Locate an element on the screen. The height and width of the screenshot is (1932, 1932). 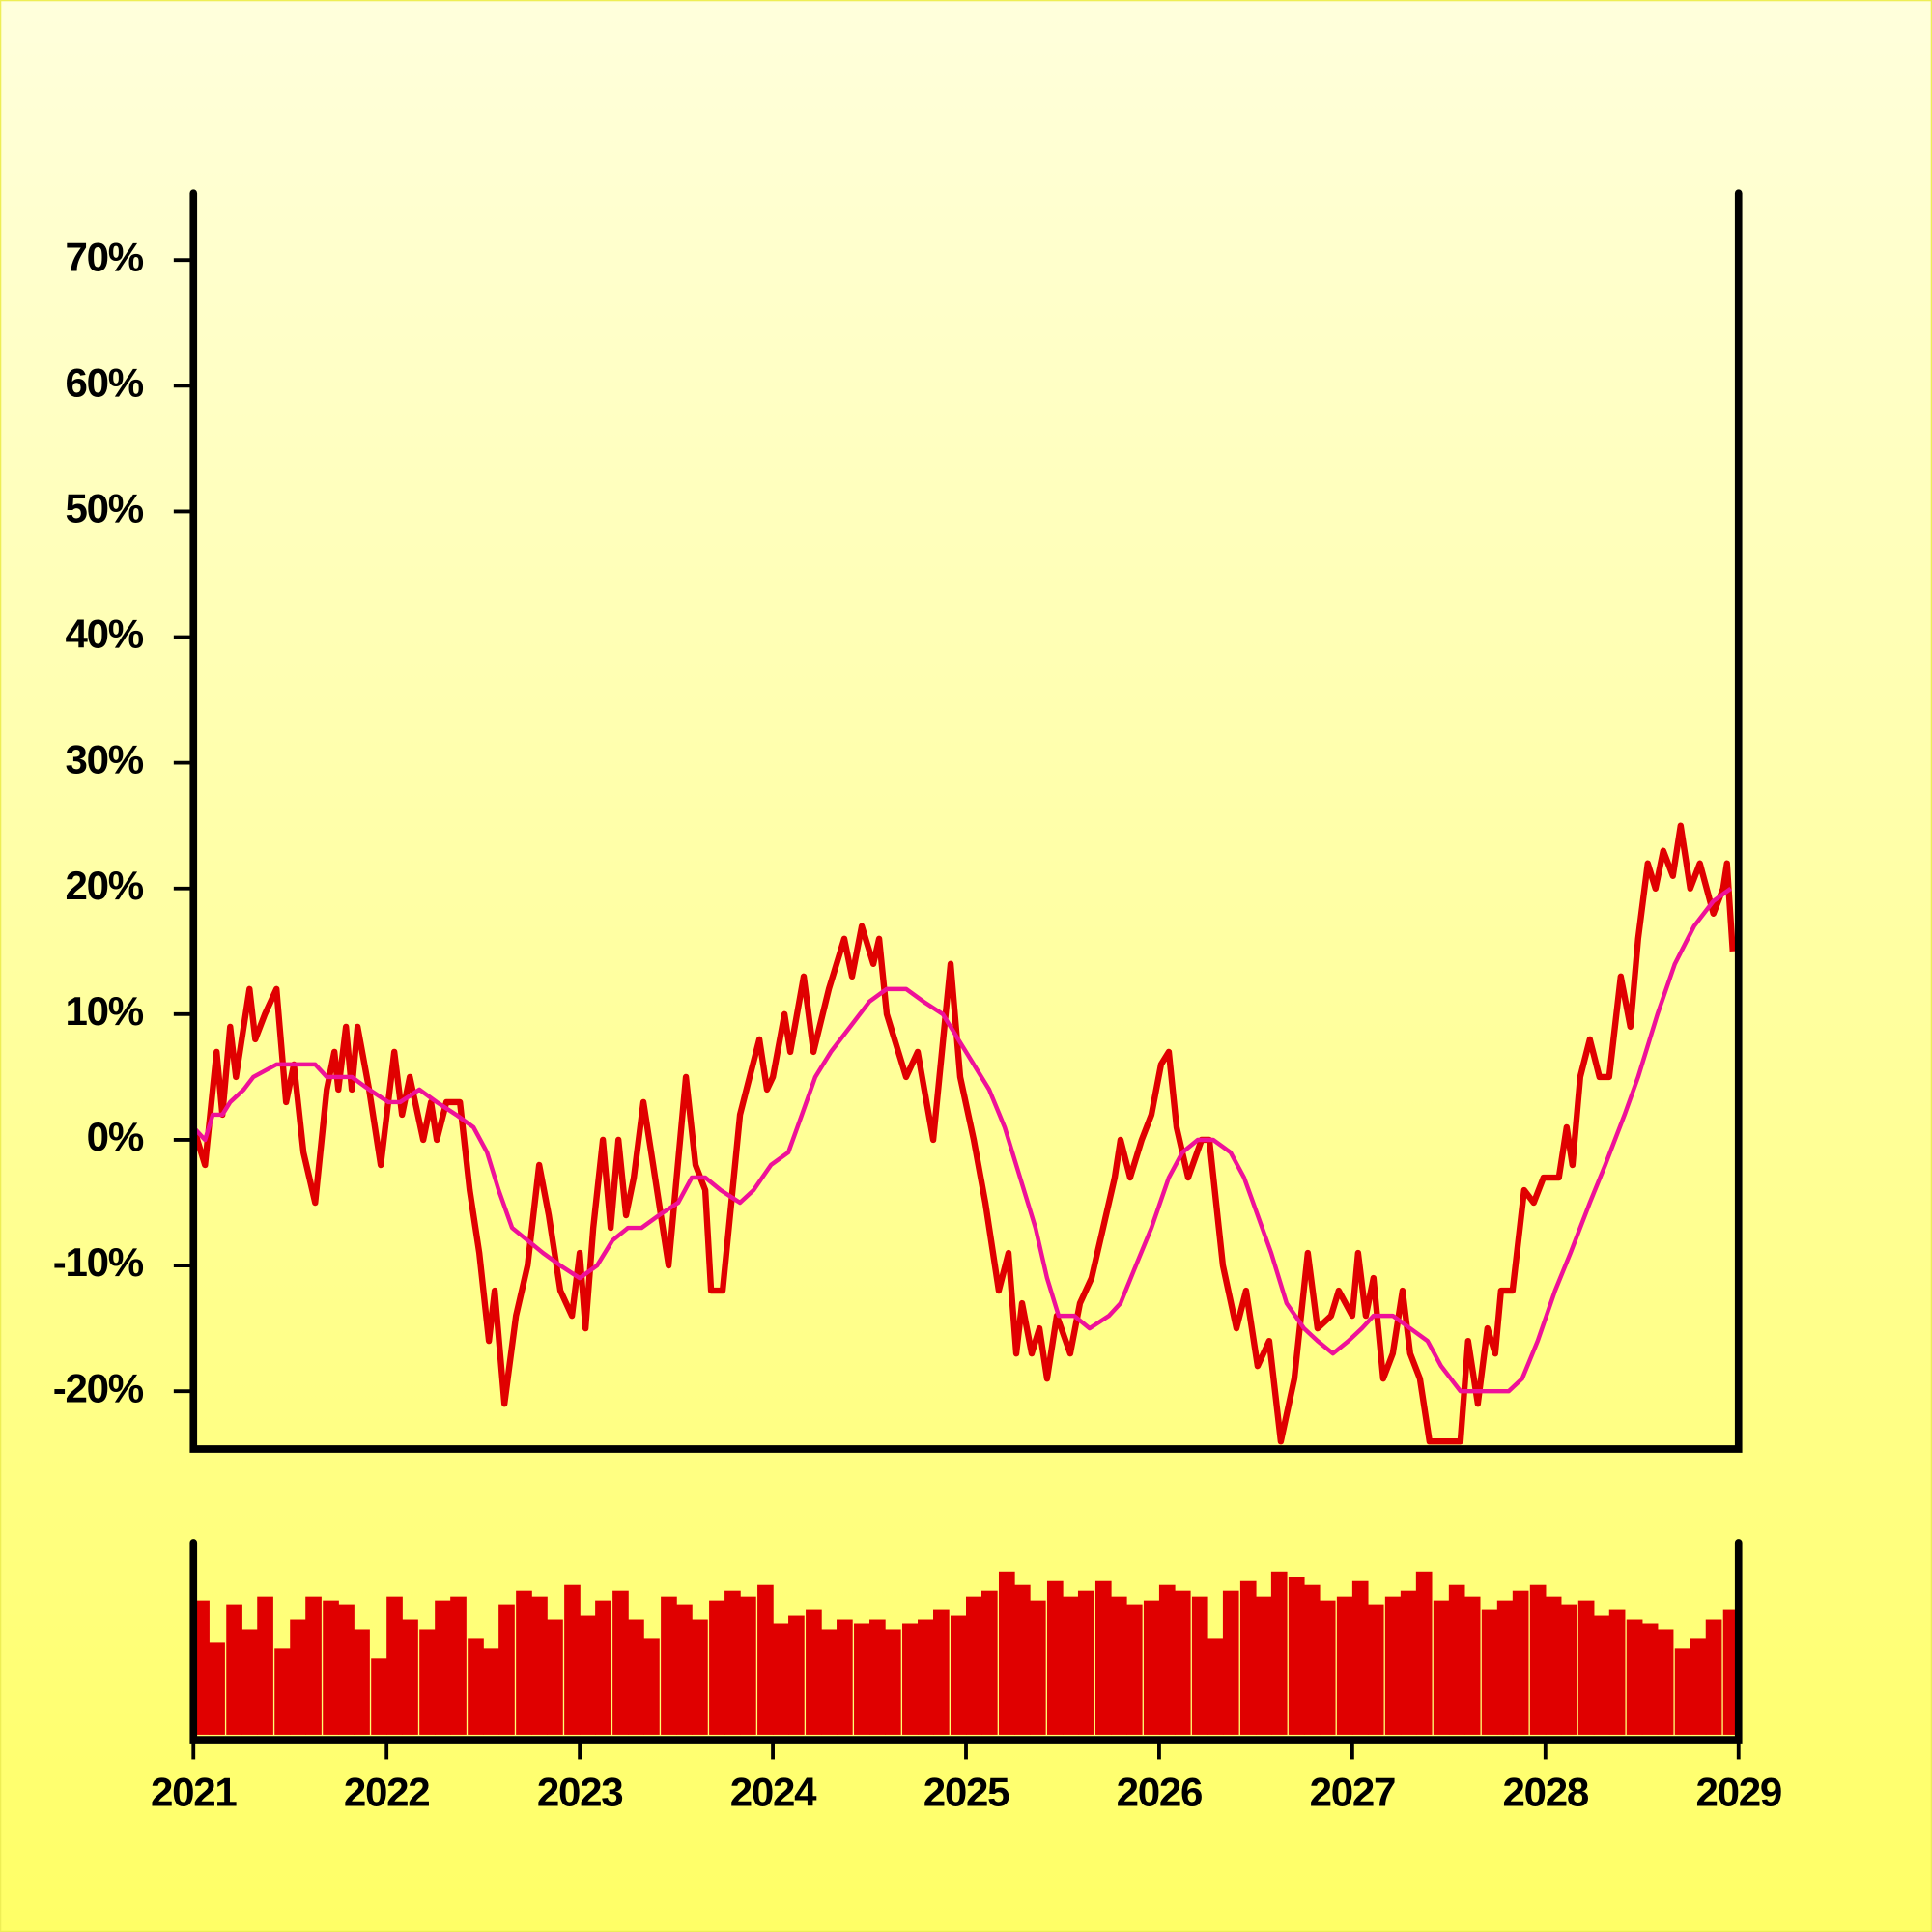
y-tick-label: 60% is located at coordinates (105, 382).